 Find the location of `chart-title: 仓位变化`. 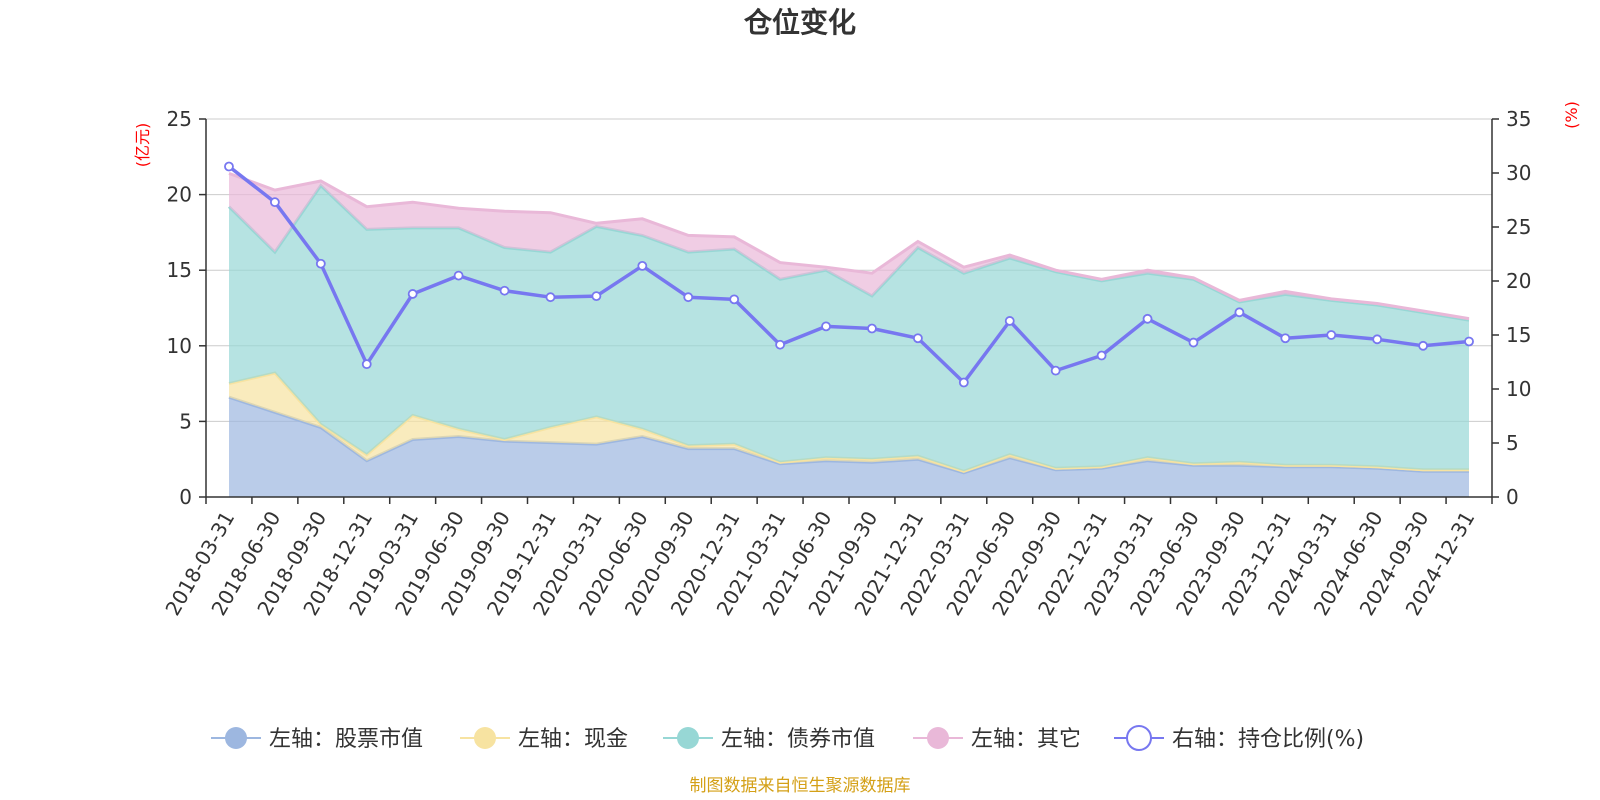

chart-title: 仓位变化 is located at coordinates (800, 22).